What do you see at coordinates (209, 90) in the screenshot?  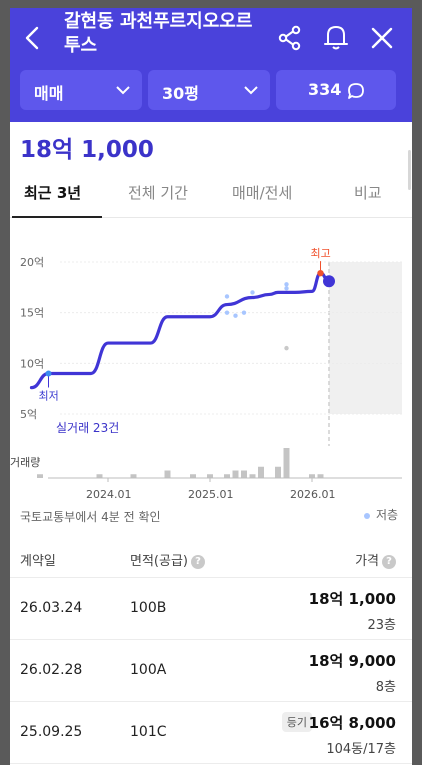 I see `area-select: 30평` at bounding box center [209, 90].